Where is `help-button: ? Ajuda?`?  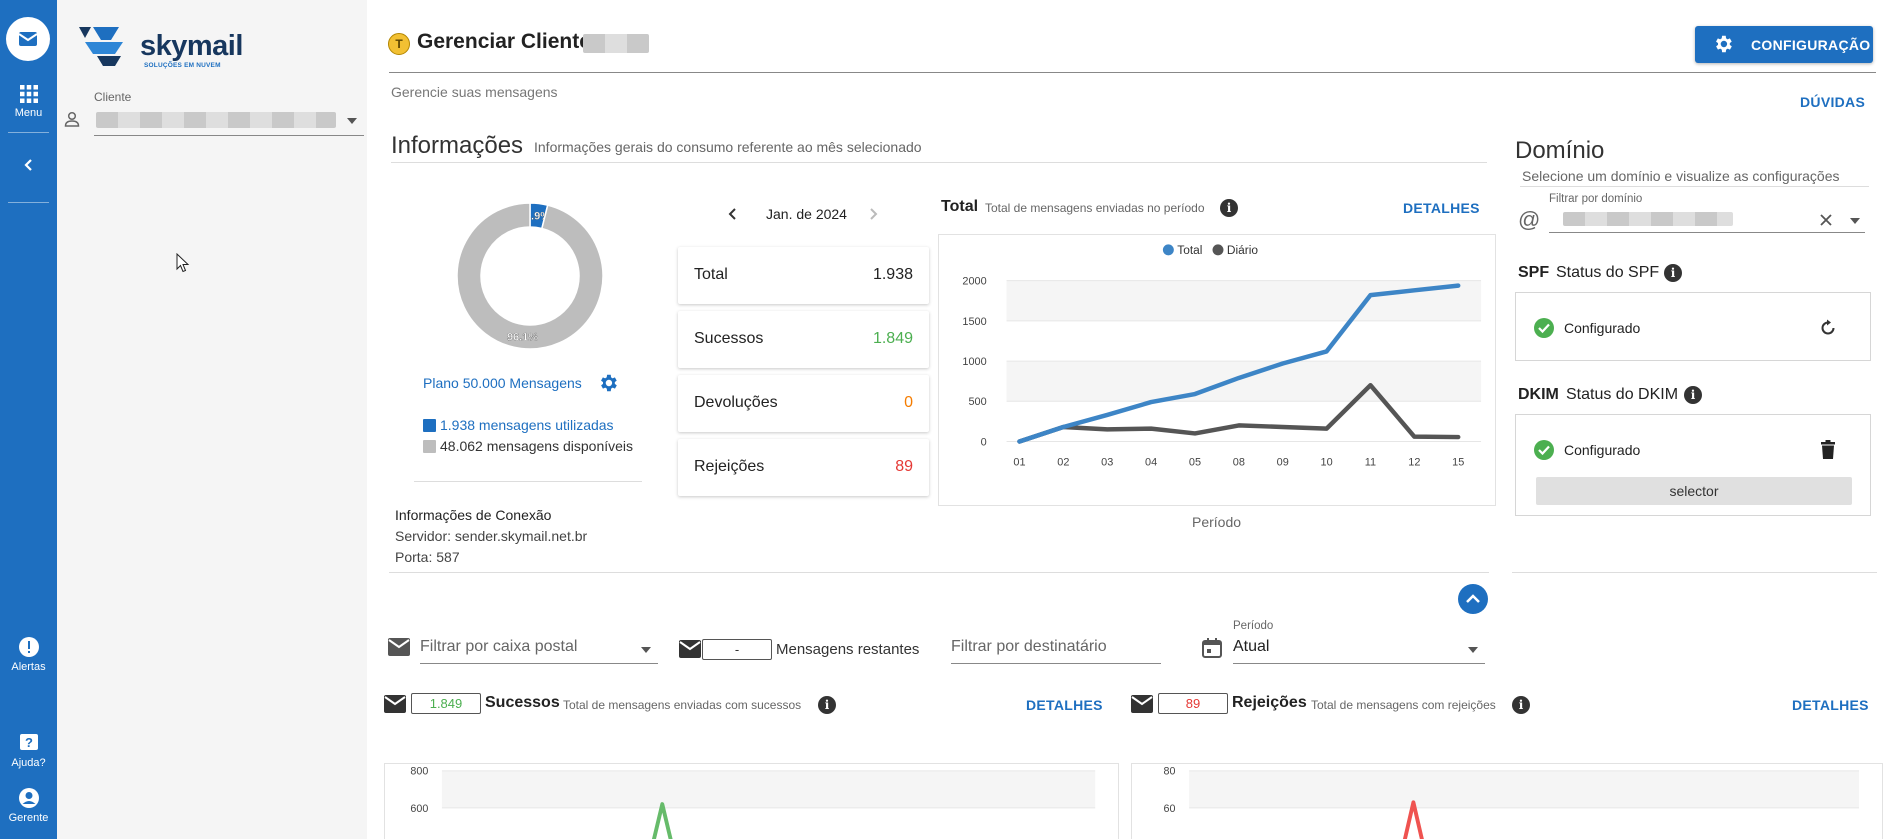 help-button: ? Ajuda? is located at coordinates (28, 750).